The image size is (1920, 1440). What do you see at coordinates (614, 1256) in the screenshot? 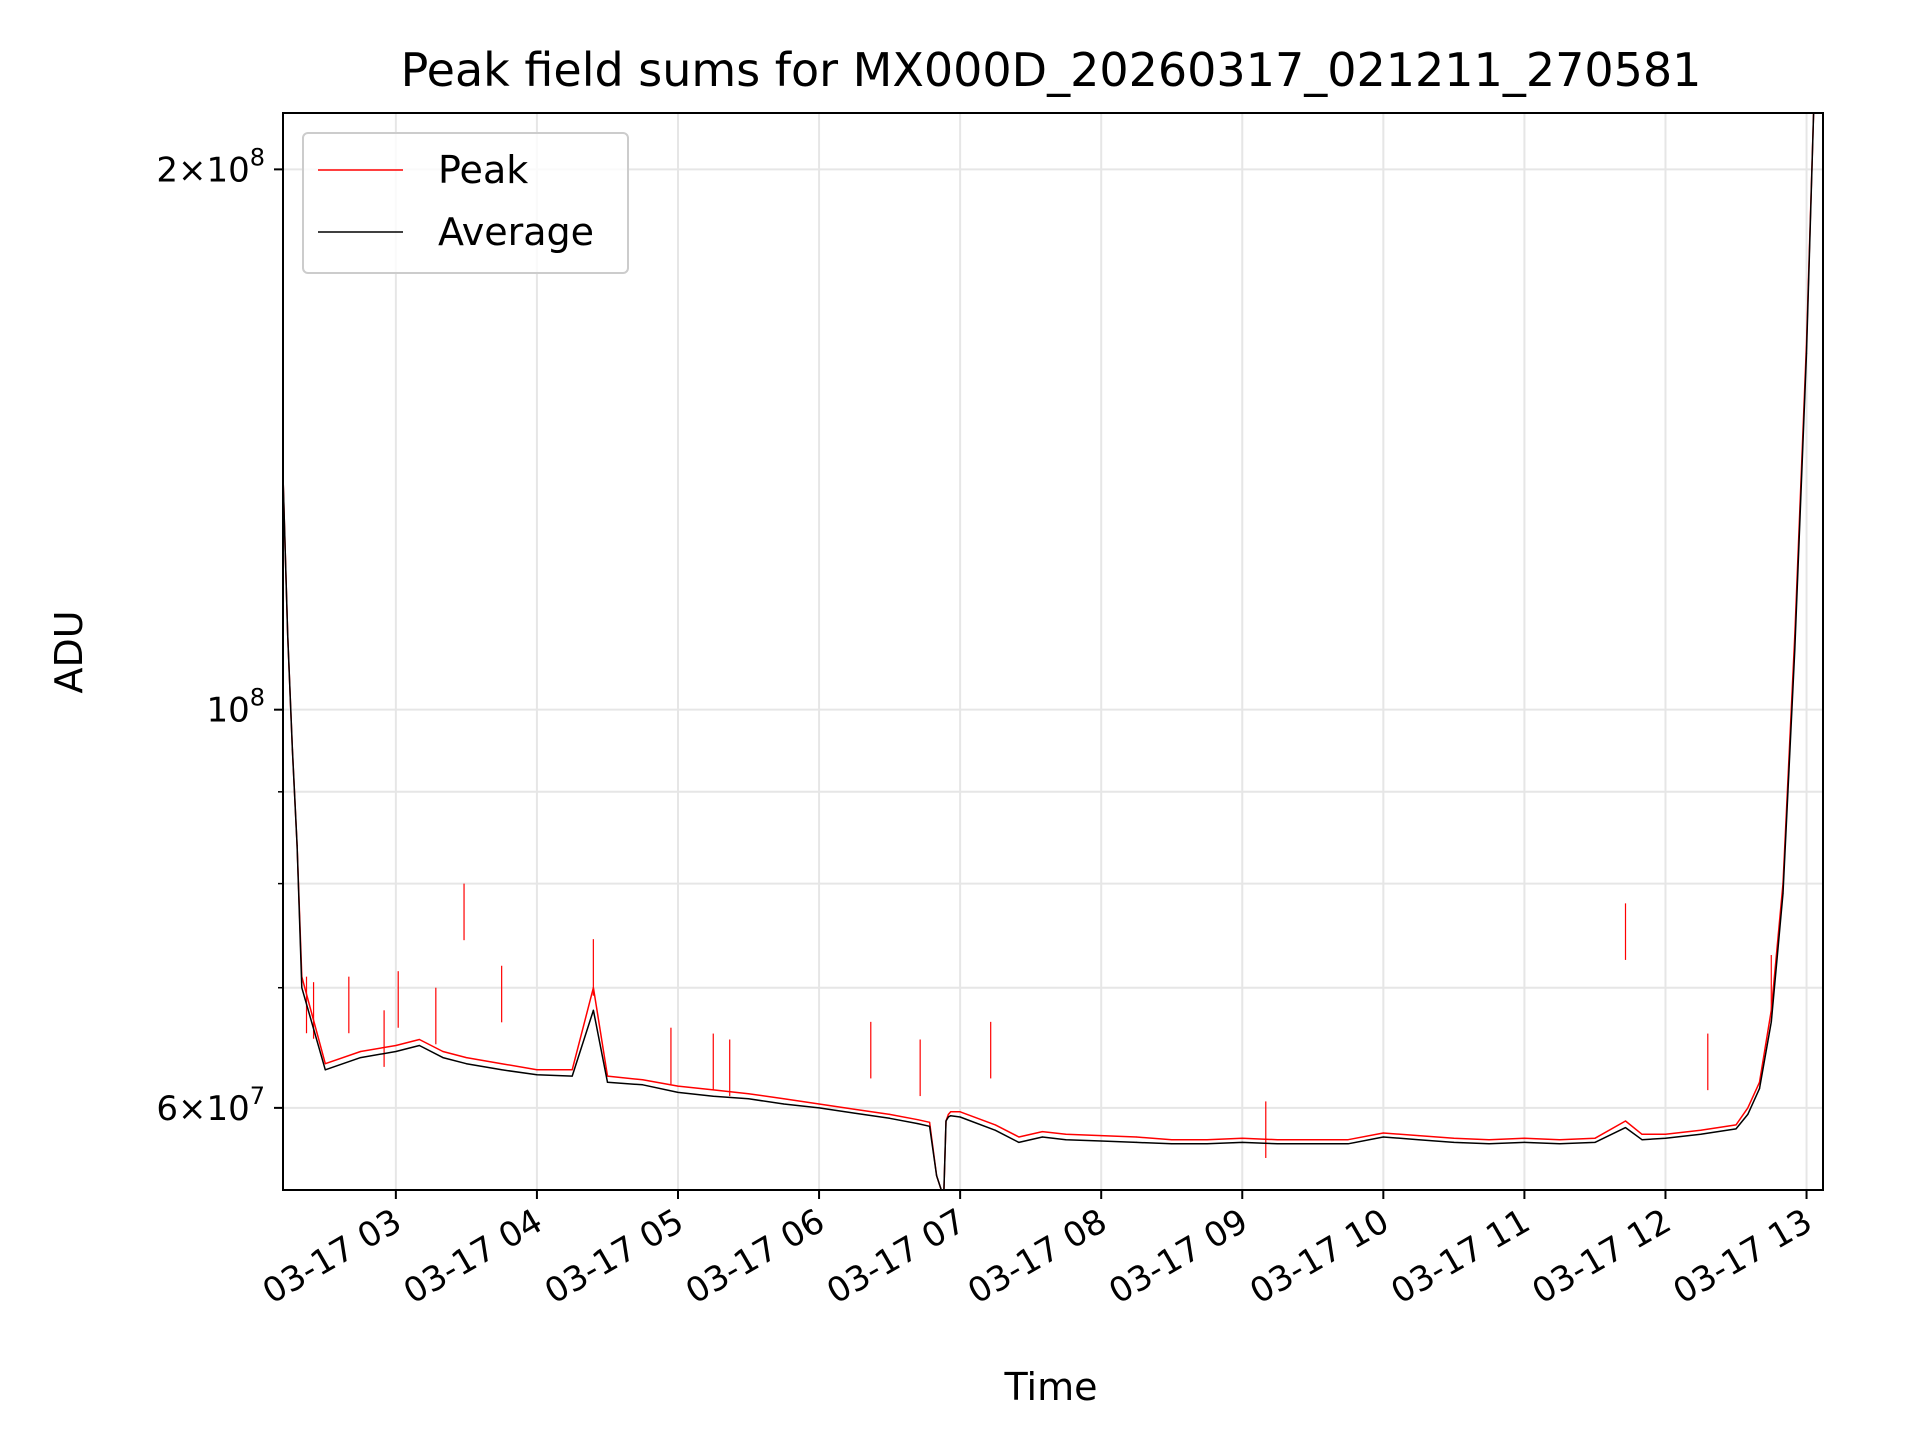
I see `x-tick-label-2: 03-17 05` at bounding box center [614, 1256].